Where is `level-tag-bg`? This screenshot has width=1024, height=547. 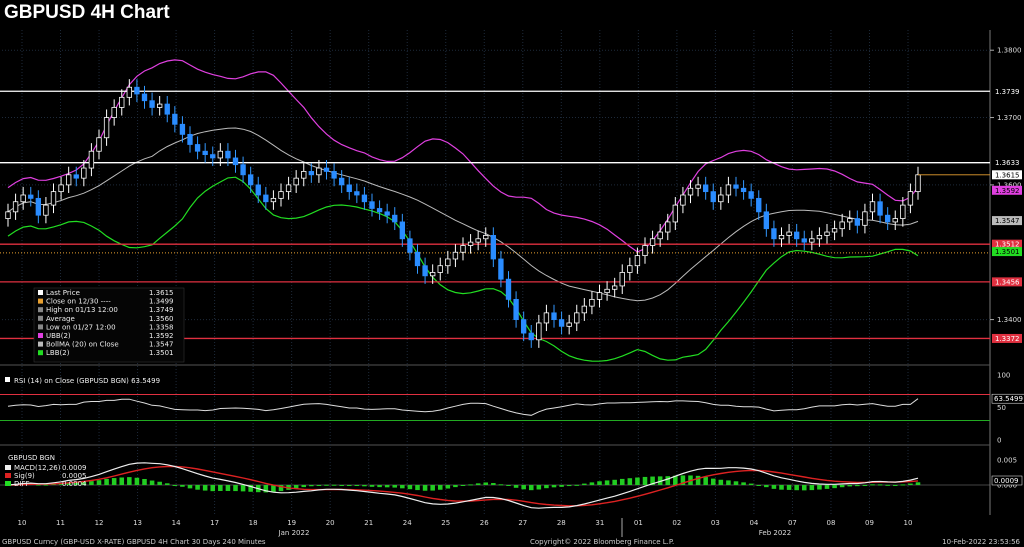
level-tag-bg is located at coordinates (1007, 91).